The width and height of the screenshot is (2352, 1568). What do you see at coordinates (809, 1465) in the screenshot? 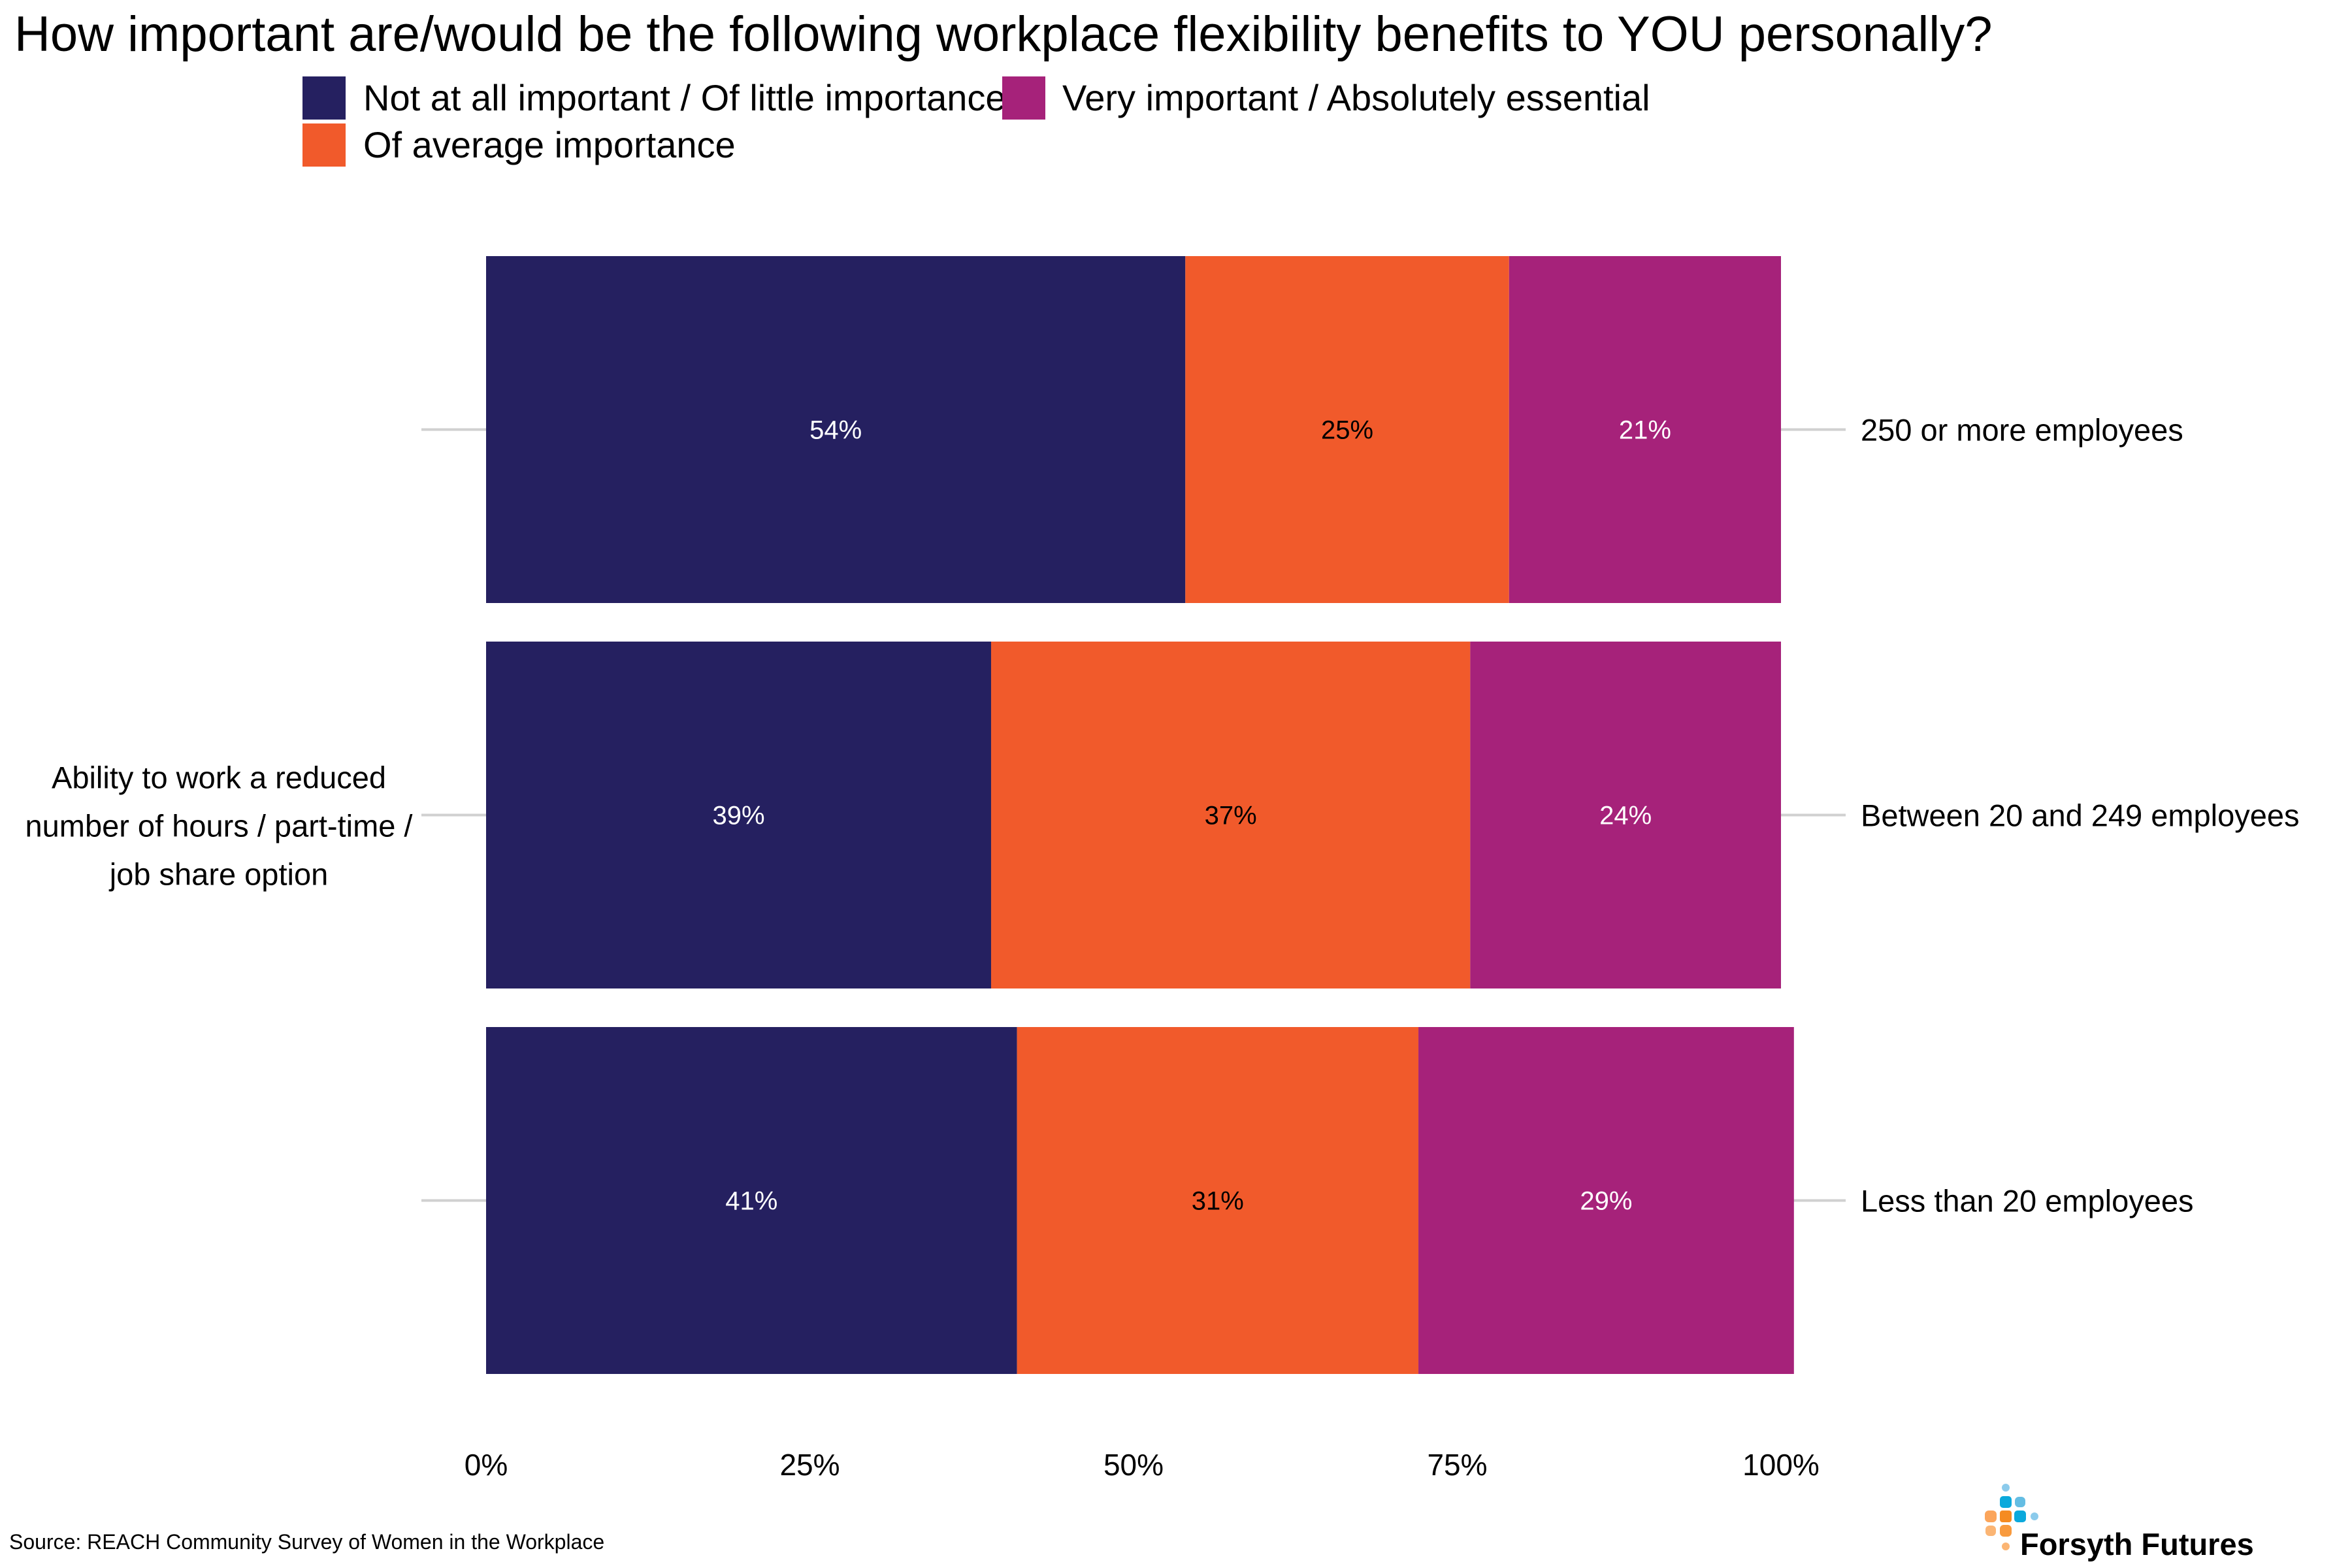
I see `x-tick-label: 25%` at bounding box center [809, 1465].